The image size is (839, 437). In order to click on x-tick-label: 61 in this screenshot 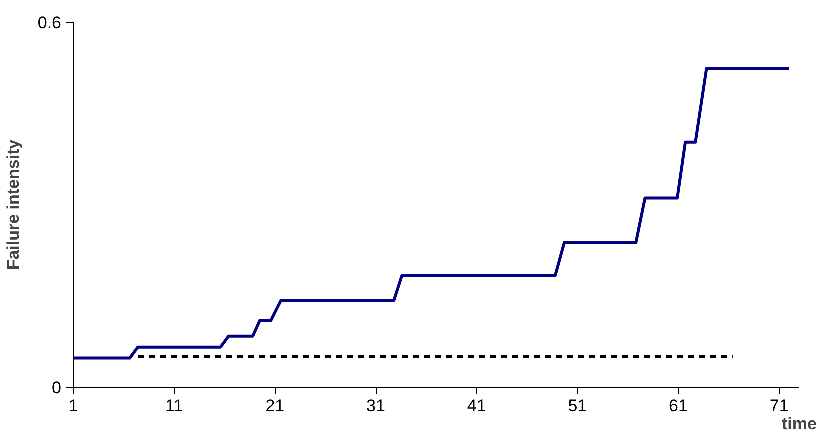, I will do `click(678, 406)`.